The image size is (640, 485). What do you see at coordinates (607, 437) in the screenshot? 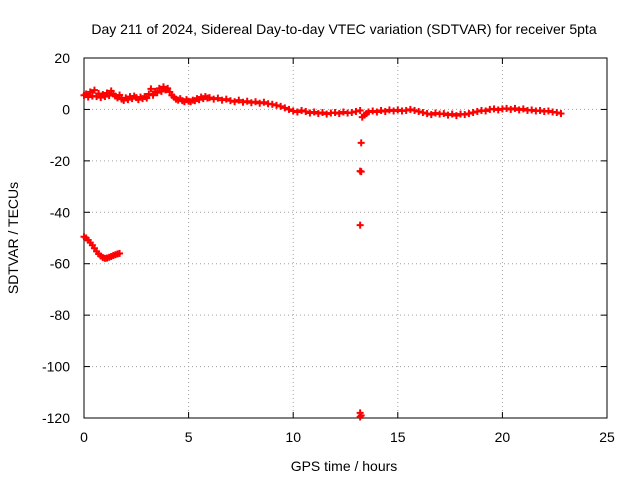
I see `x-tick-label: 25` at bounding box center [607, 437].